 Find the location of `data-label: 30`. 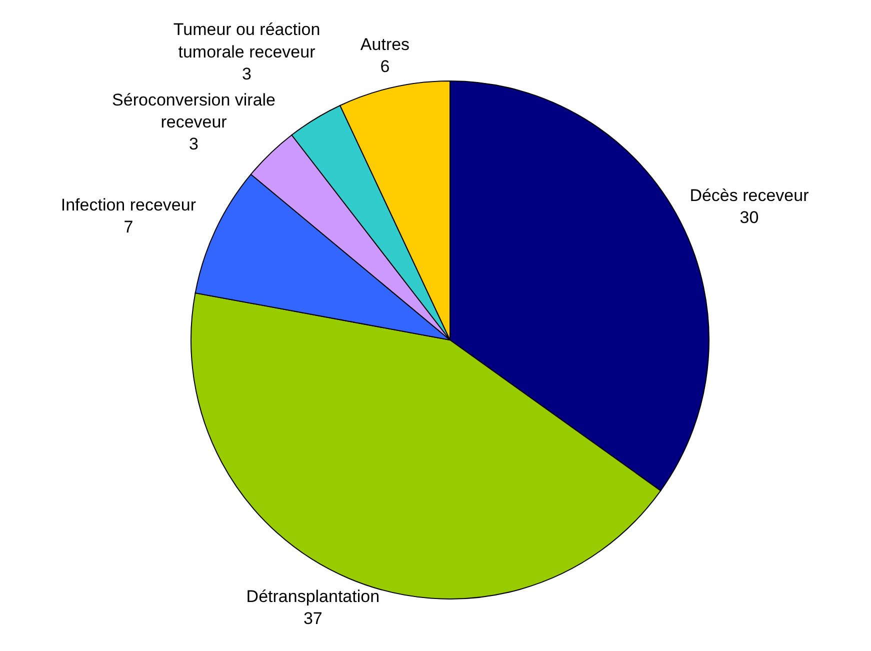

data-label: 30 is located at coordinates (749, 218).